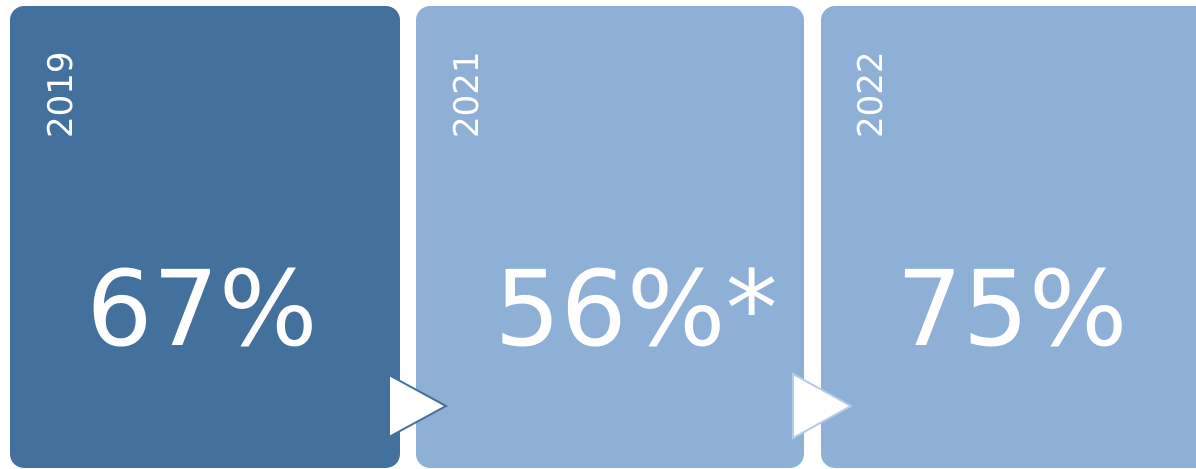 This screenshot has height=469, width=1196. I want to click on panel-value: 75%, so click(1011, 309).